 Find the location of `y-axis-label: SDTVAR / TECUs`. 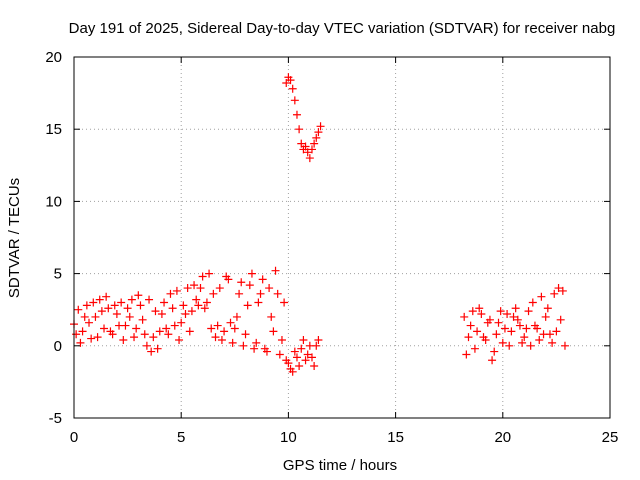

y-axis-label: SDTVAR / TECUs is located at coordinates (14, 238).